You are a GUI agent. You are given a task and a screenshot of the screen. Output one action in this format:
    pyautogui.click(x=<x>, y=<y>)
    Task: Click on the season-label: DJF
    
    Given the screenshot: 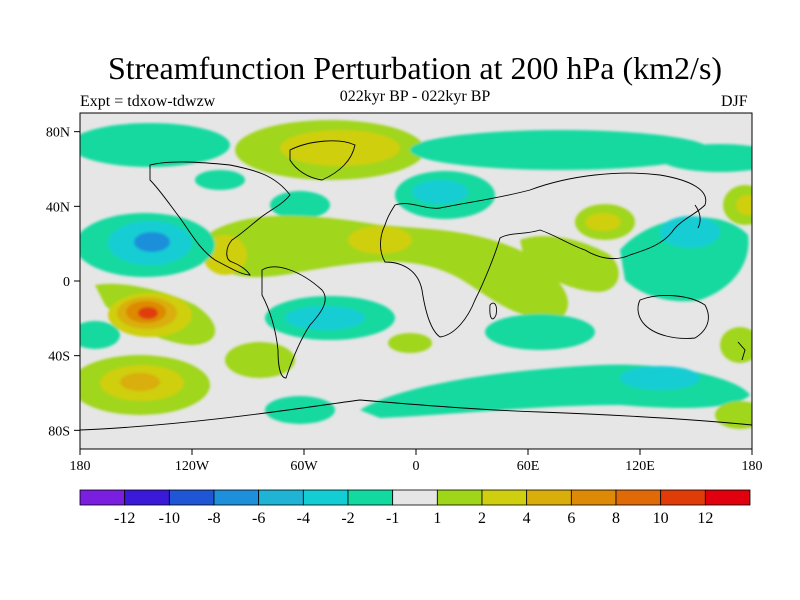 What is the action you would take?
    pyautogui.click(x=734, y=101)
    